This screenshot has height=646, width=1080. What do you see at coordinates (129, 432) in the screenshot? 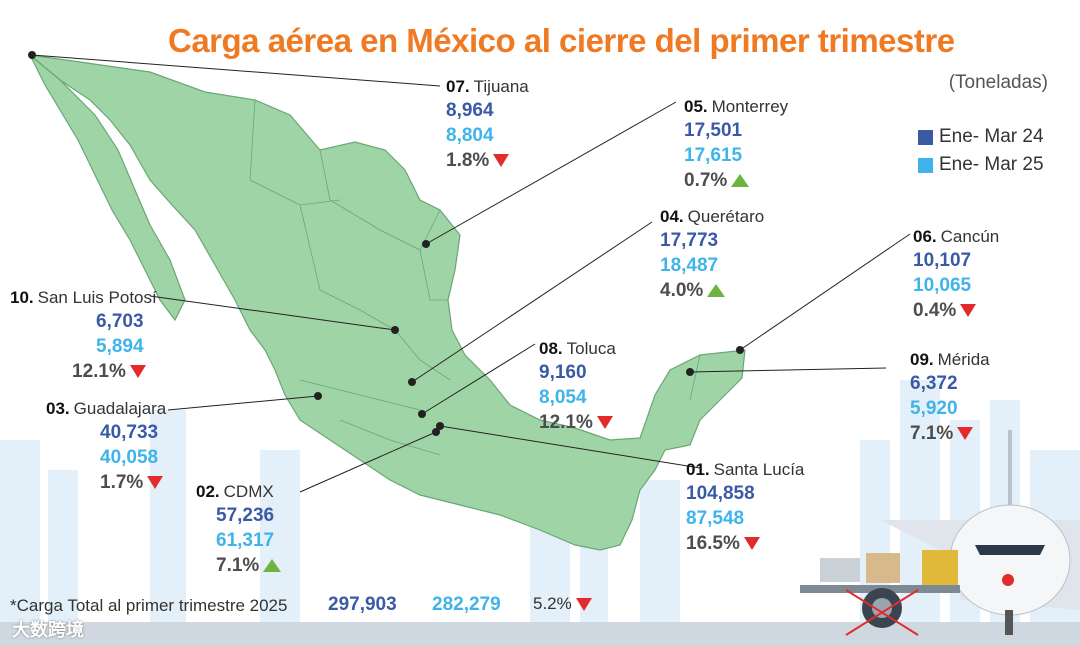
I see `value-2024: 40,733` at bounding box center [129, 432].